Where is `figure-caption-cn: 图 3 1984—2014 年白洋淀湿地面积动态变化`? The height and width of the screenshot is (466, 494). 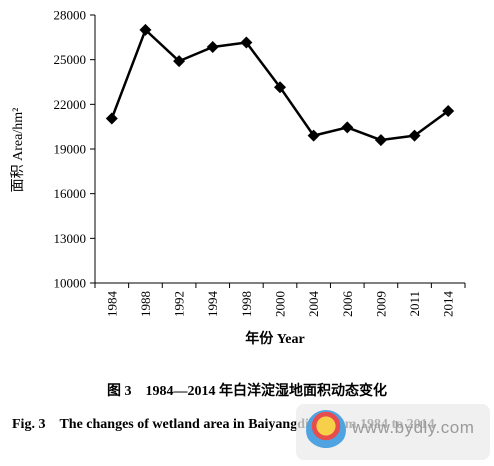 figure-caption-cn: 图 3 1984—2014 年白洋淀湿地面积动态变化 is located at coordinates (247, 391).